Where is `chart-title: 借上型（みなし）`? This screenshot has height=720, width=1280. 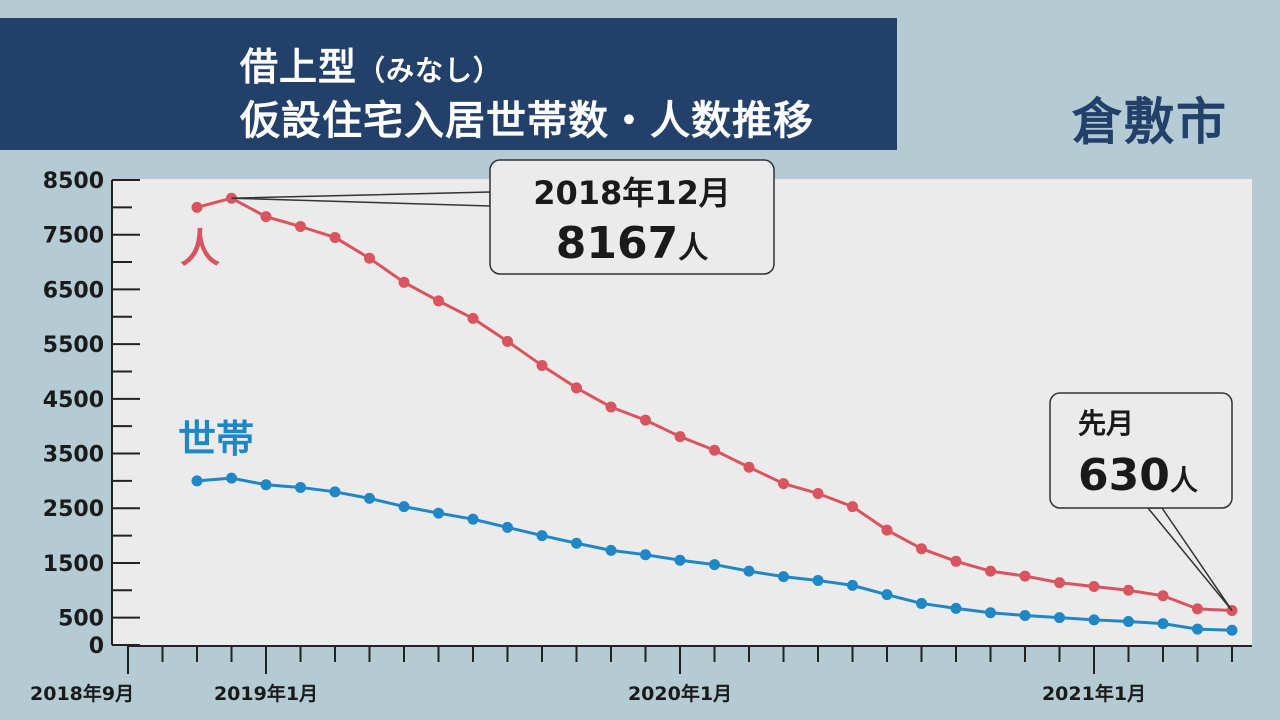
chart-title: 借上型（みなし） is located at coordinates (371, 63).